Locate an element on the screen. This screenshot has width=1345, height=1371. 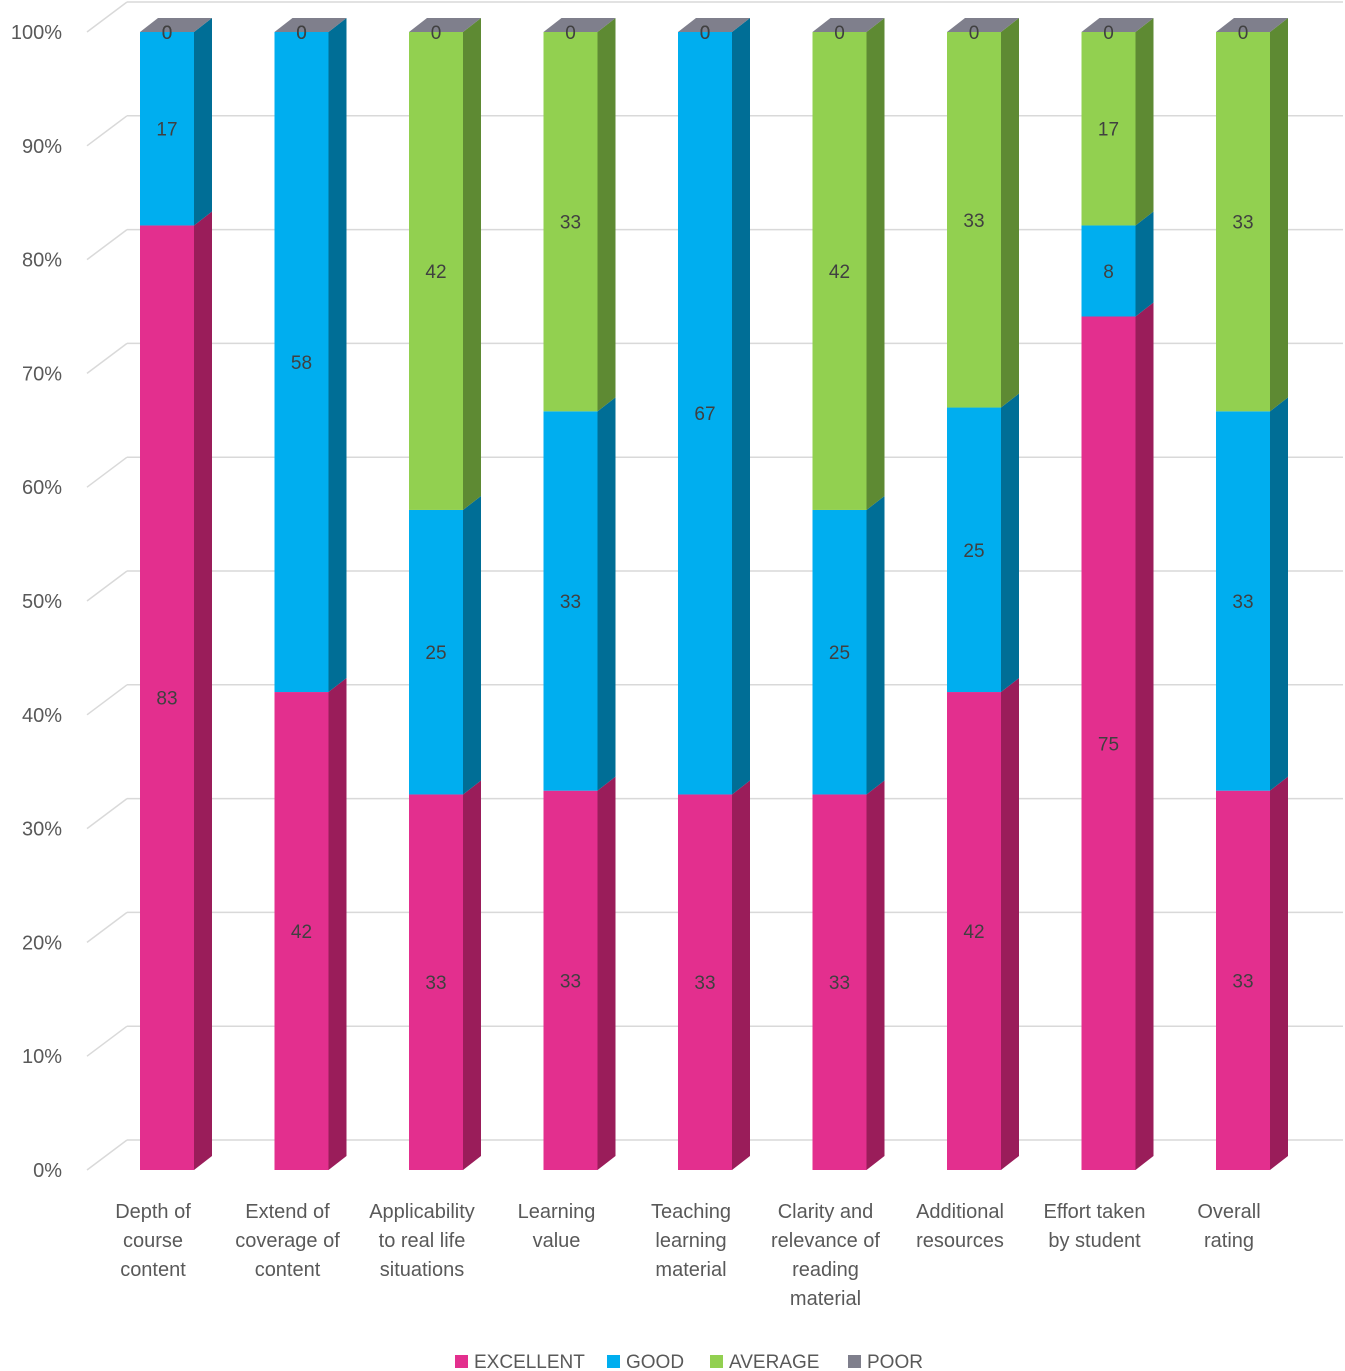
category-label-line: course is located at coordinates (153, 1241).